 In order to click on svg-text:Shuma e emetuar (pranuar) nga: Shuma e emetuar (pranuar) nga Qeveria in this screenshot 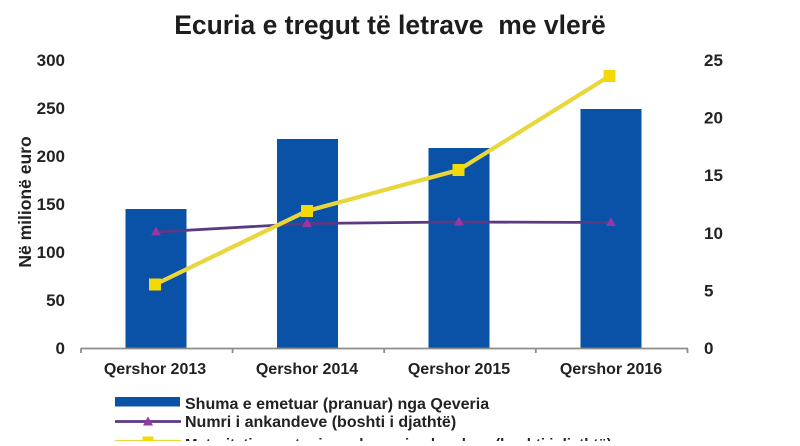, I will do `click(337, 404)`.